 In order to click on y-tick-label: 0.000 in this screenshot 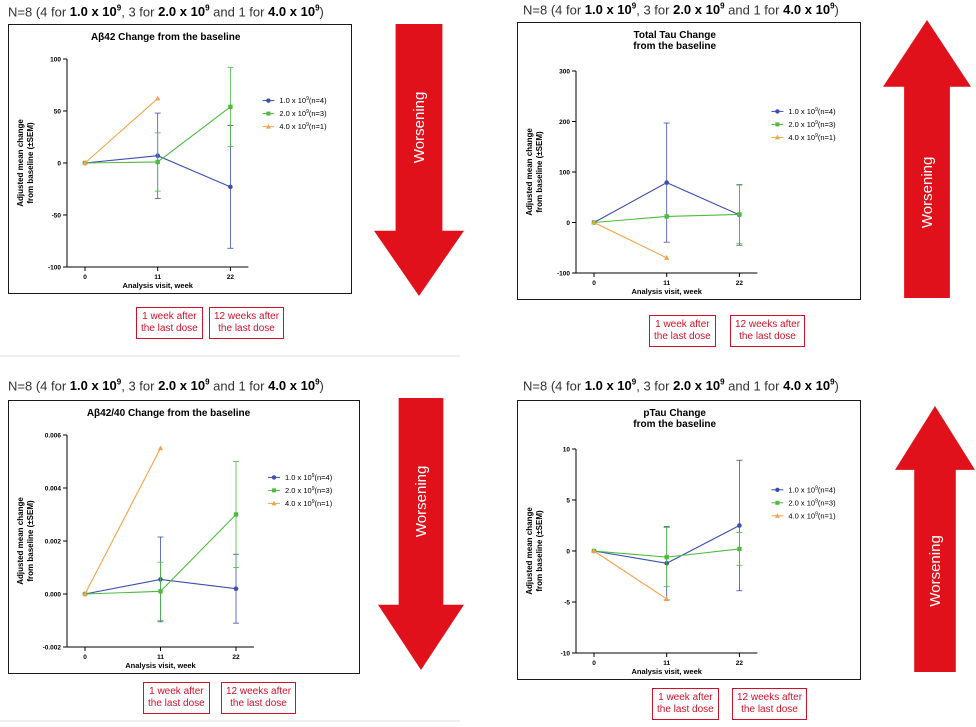, I will do `click(53, 595)`.